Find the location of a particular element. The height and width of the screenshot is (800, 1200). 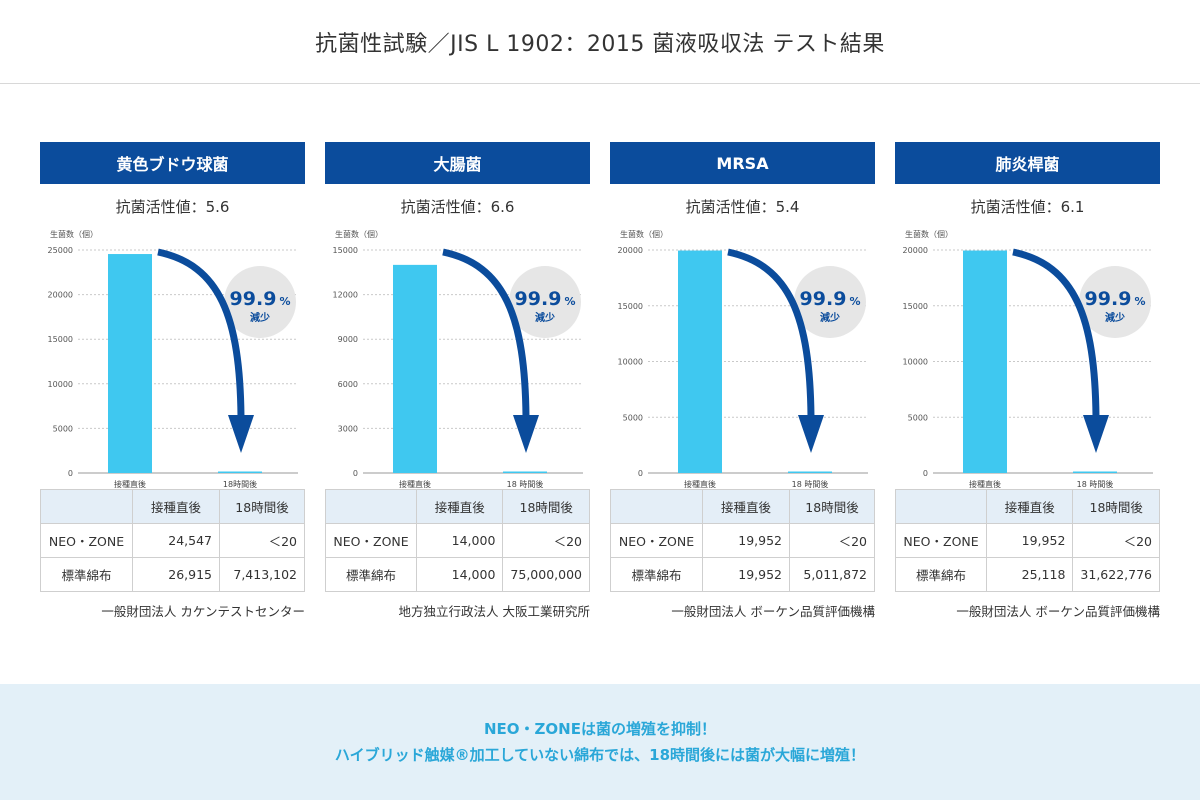

activity-value: 抗菌活性値：5.4 is located at coordinates (742, 207).